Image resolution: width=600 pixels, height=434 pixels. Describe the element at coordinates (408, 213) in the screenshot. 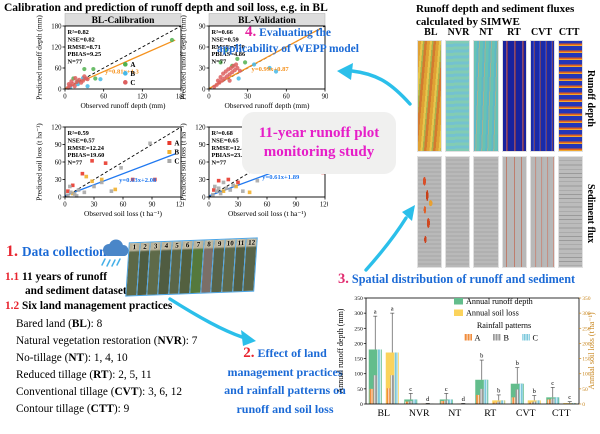

I see `arrowhead-up` at that location.